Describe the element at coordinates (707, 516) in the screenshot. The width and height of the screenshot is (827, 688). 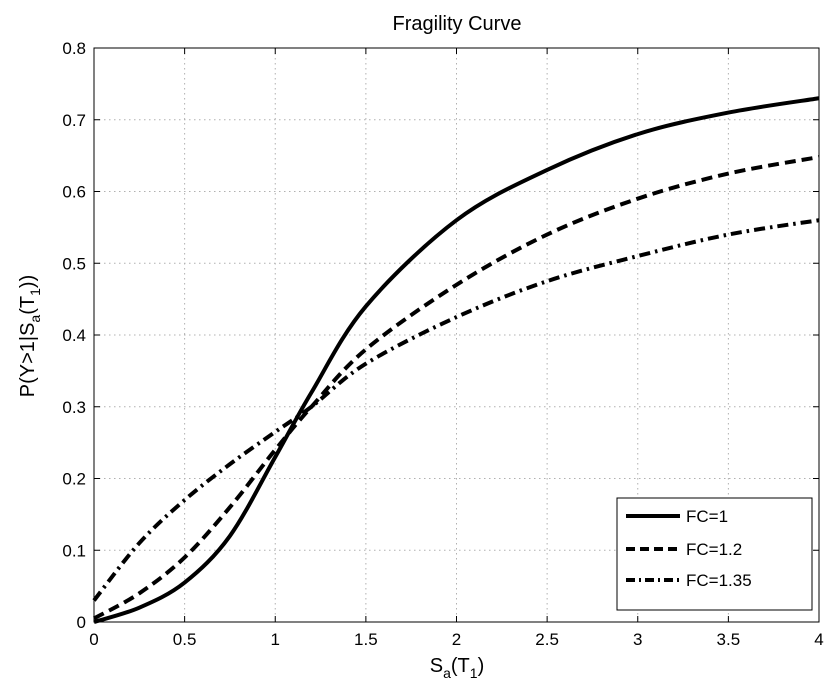
I see `legend-label-fc-1: FC=1` at that location.